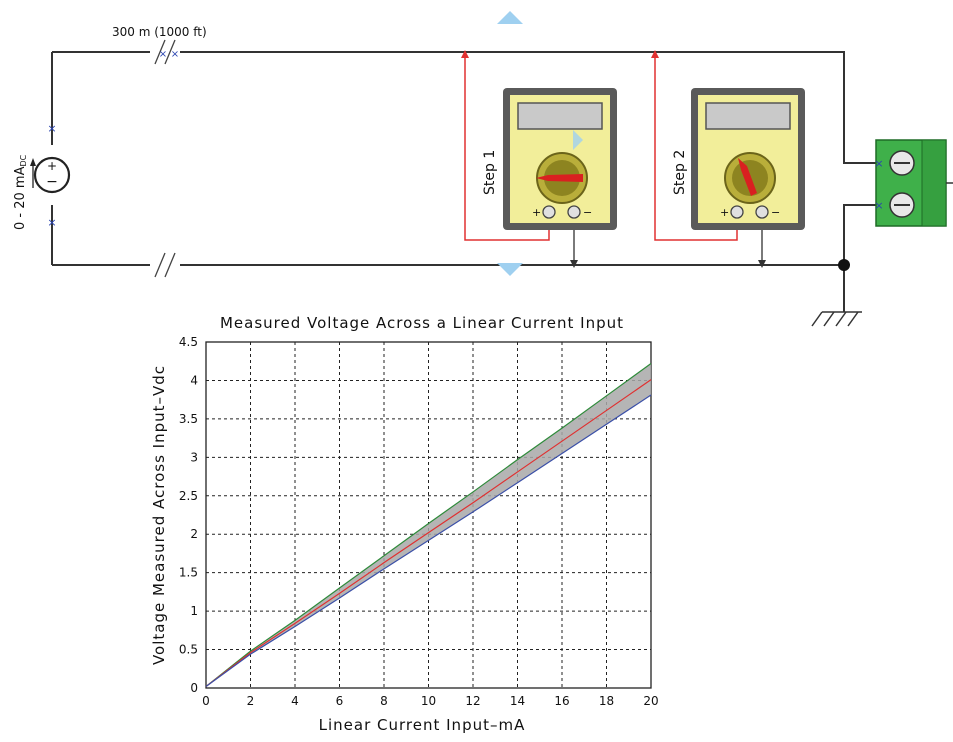 This screenshot has height=742, width=953. I want to click on x-axis-label: Linear Current Input–mA, so click(422, 725).